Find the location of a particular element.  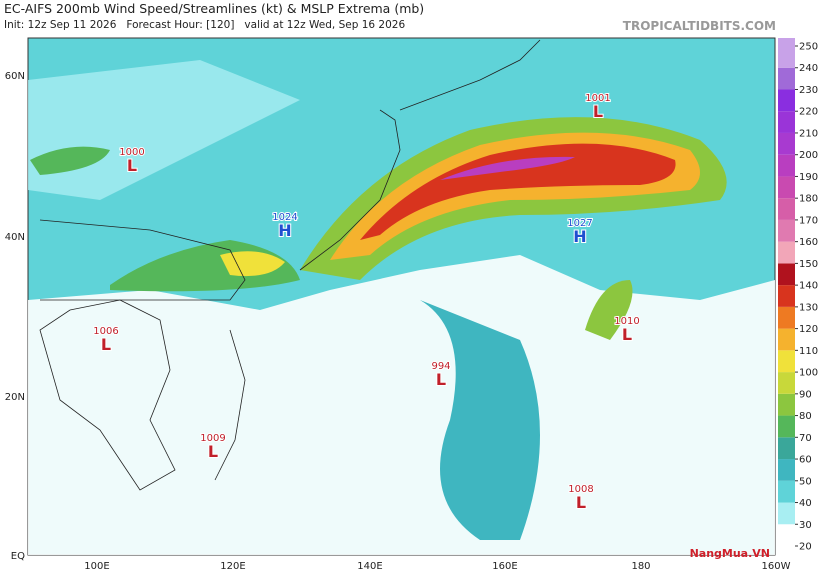

colorbar-top is located at coordinates (786, 42).